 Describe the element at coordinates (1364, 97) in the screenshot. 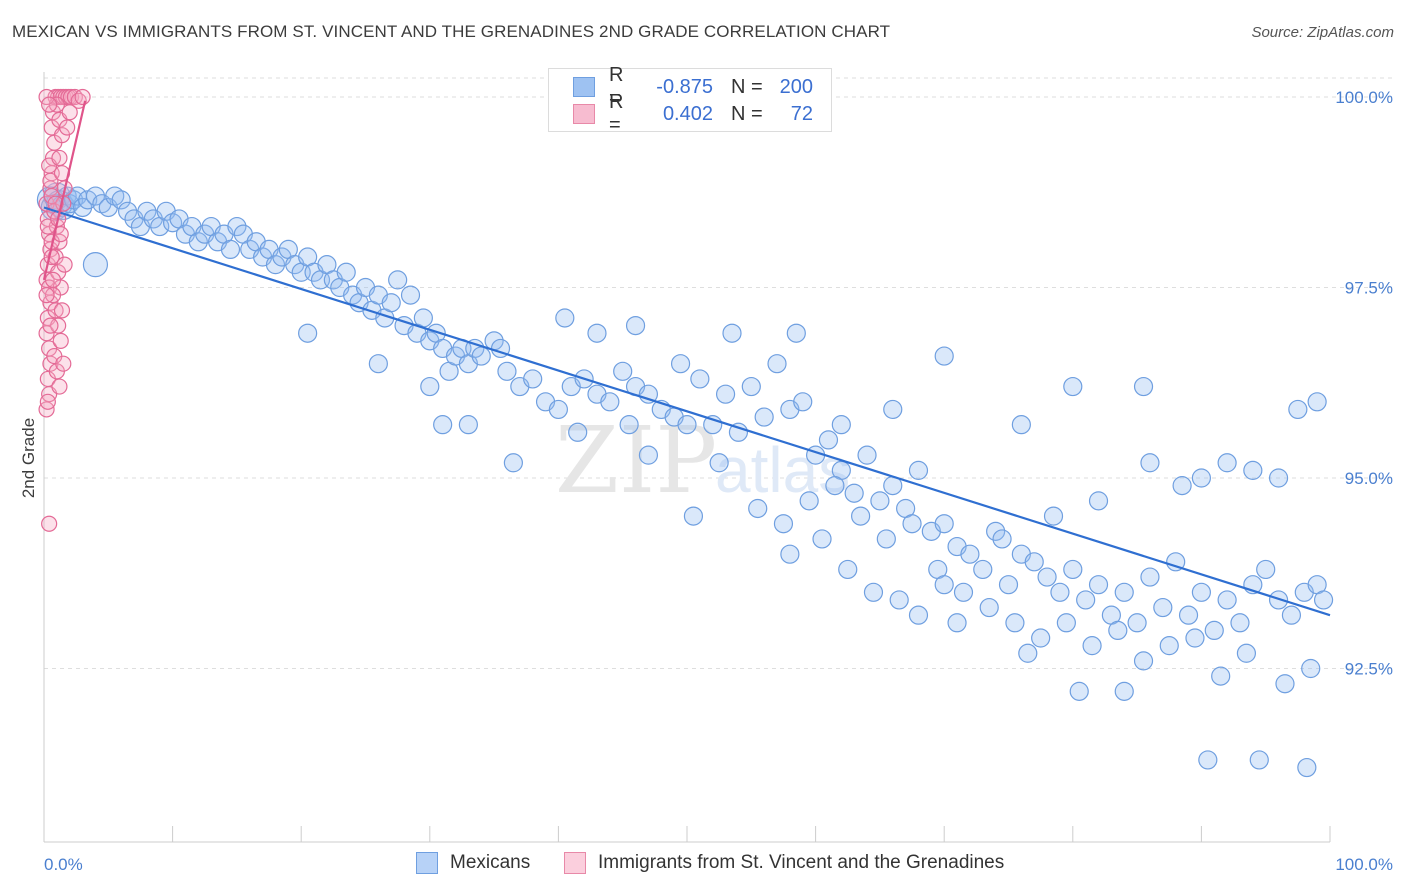

I see `y-tick-label: 100.0%` at that location.